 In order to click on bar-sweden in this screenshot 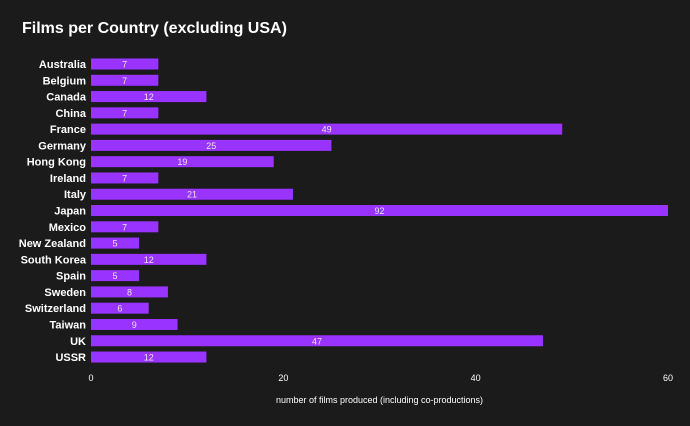, I will do `click(129, 292)`.